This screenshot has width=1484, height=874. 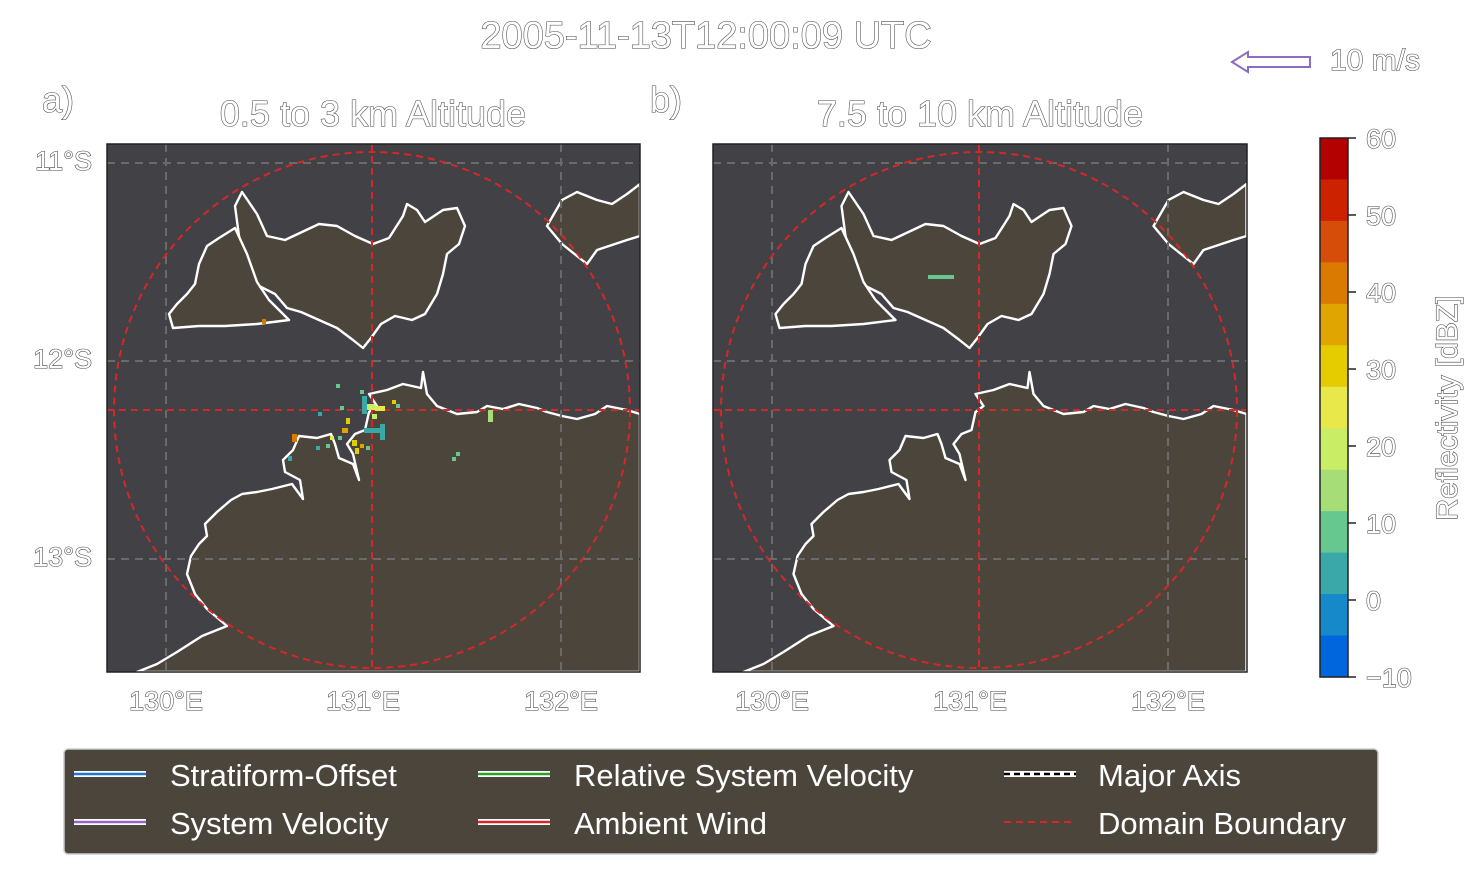 What do you see at coordinates (670, 823) in the screenshot?
I see `legend-label-ambient-wind: Ambient Wind` at bounding box center [670, 823].